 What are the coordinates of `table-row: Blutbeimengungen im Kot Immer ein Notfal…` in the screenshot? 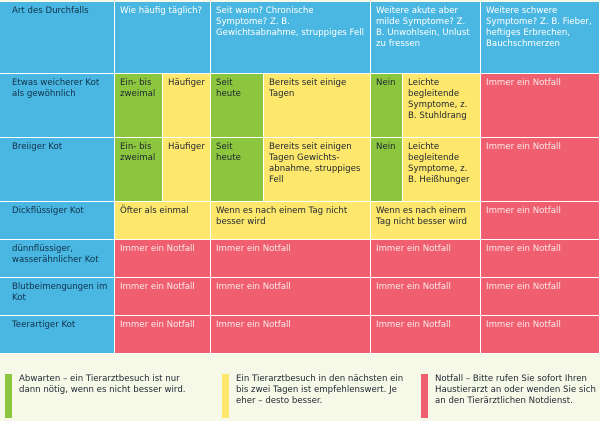 It's located at (300, 297).